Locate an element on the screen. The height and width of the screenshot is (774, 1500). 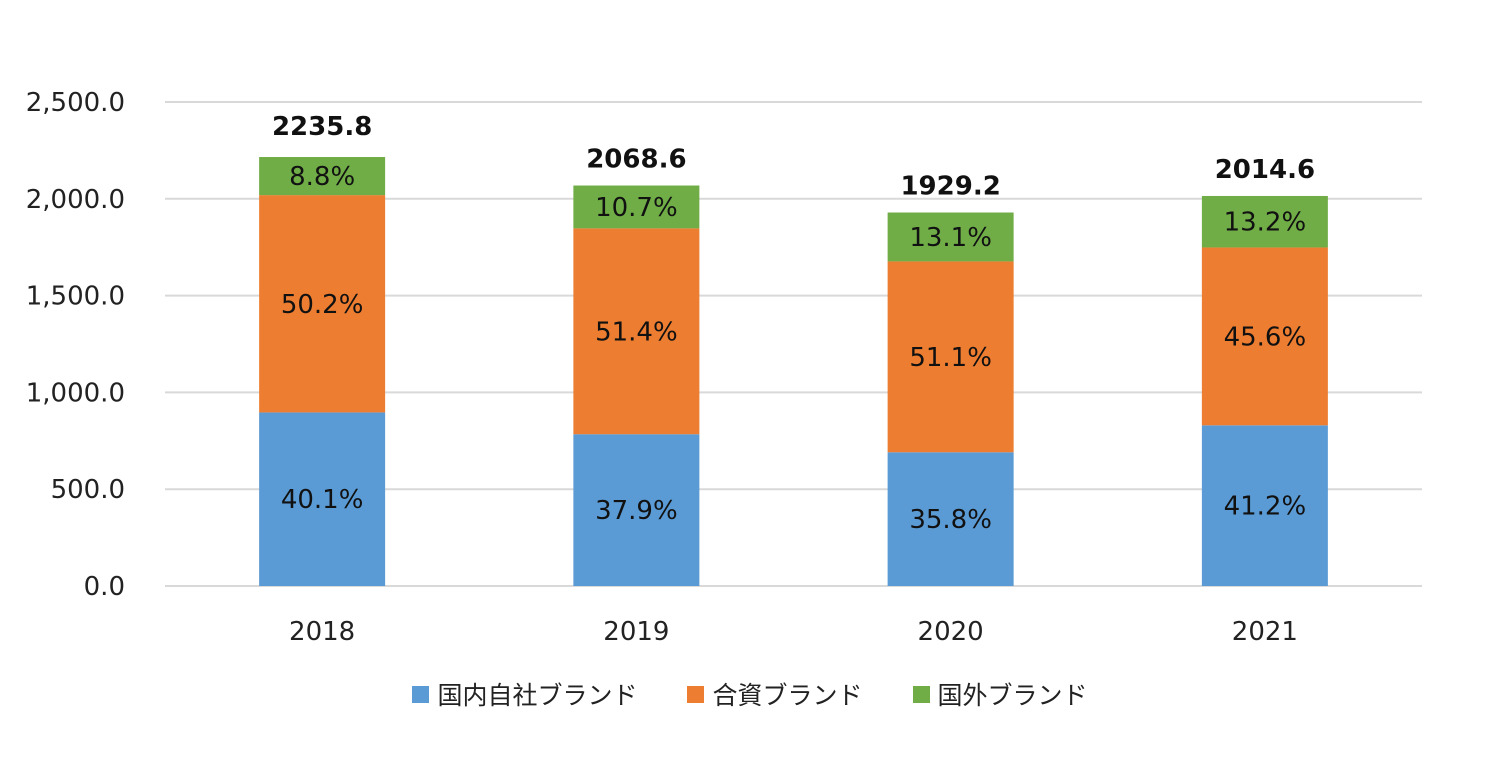
y-tick-label: 500.0 is located at coordinates (88, 490).